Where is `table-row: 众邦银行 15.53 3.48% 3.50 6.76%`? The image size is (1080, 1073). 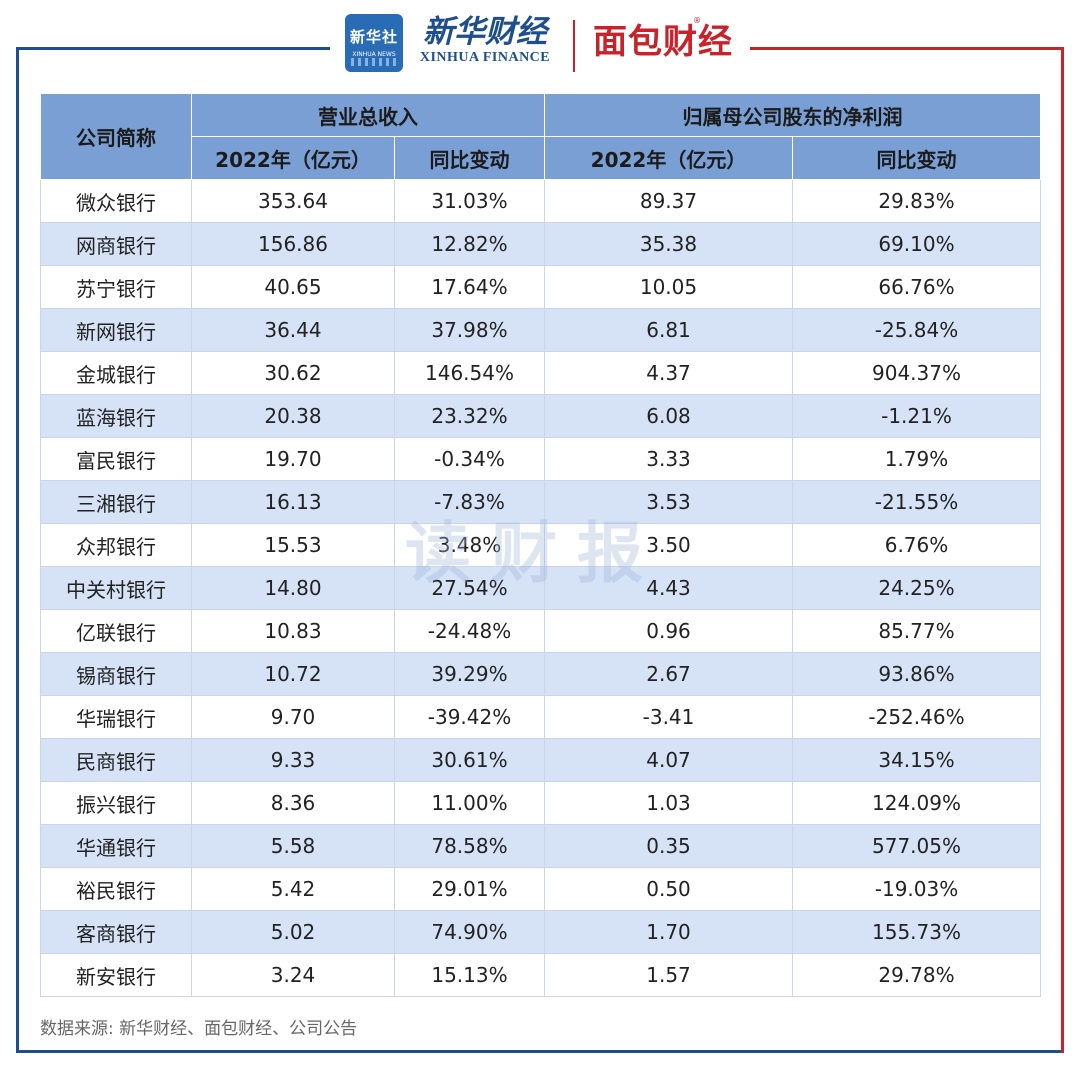
table-row: 众邦银行 15.53 3.48% 3.50 6.76% is located at coordinates (540, 545).